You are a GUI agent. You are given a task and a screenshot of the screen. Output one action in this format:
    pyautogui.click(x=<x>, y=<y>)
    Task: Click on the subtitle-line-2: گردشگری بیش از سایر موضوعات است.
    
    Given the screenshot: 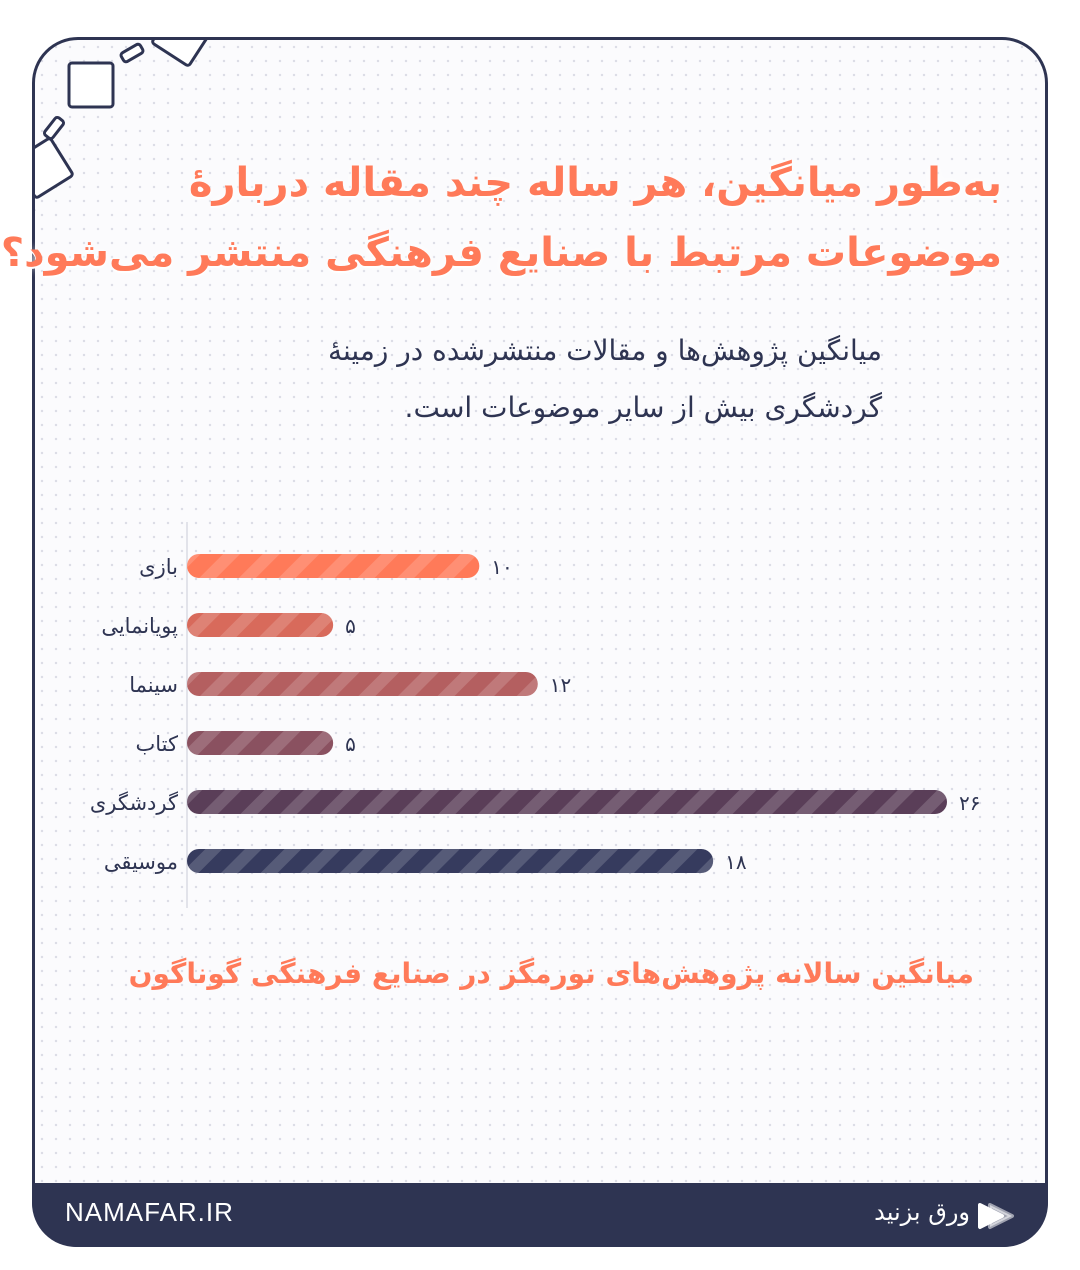 What is the action you would take?
    pyautogui.click(x=643, y=407)
    